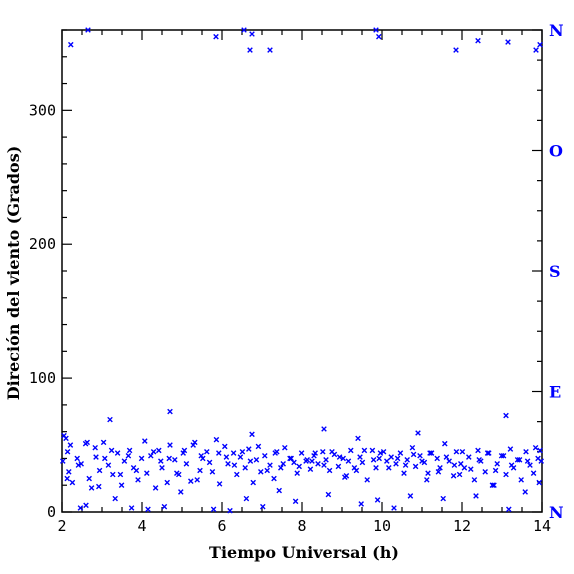 The height and width of the screenshot is (574, 574). Describe the element at coordinates (462, 526) in the screenshot. I see `x-tick-label: 12` at that location.